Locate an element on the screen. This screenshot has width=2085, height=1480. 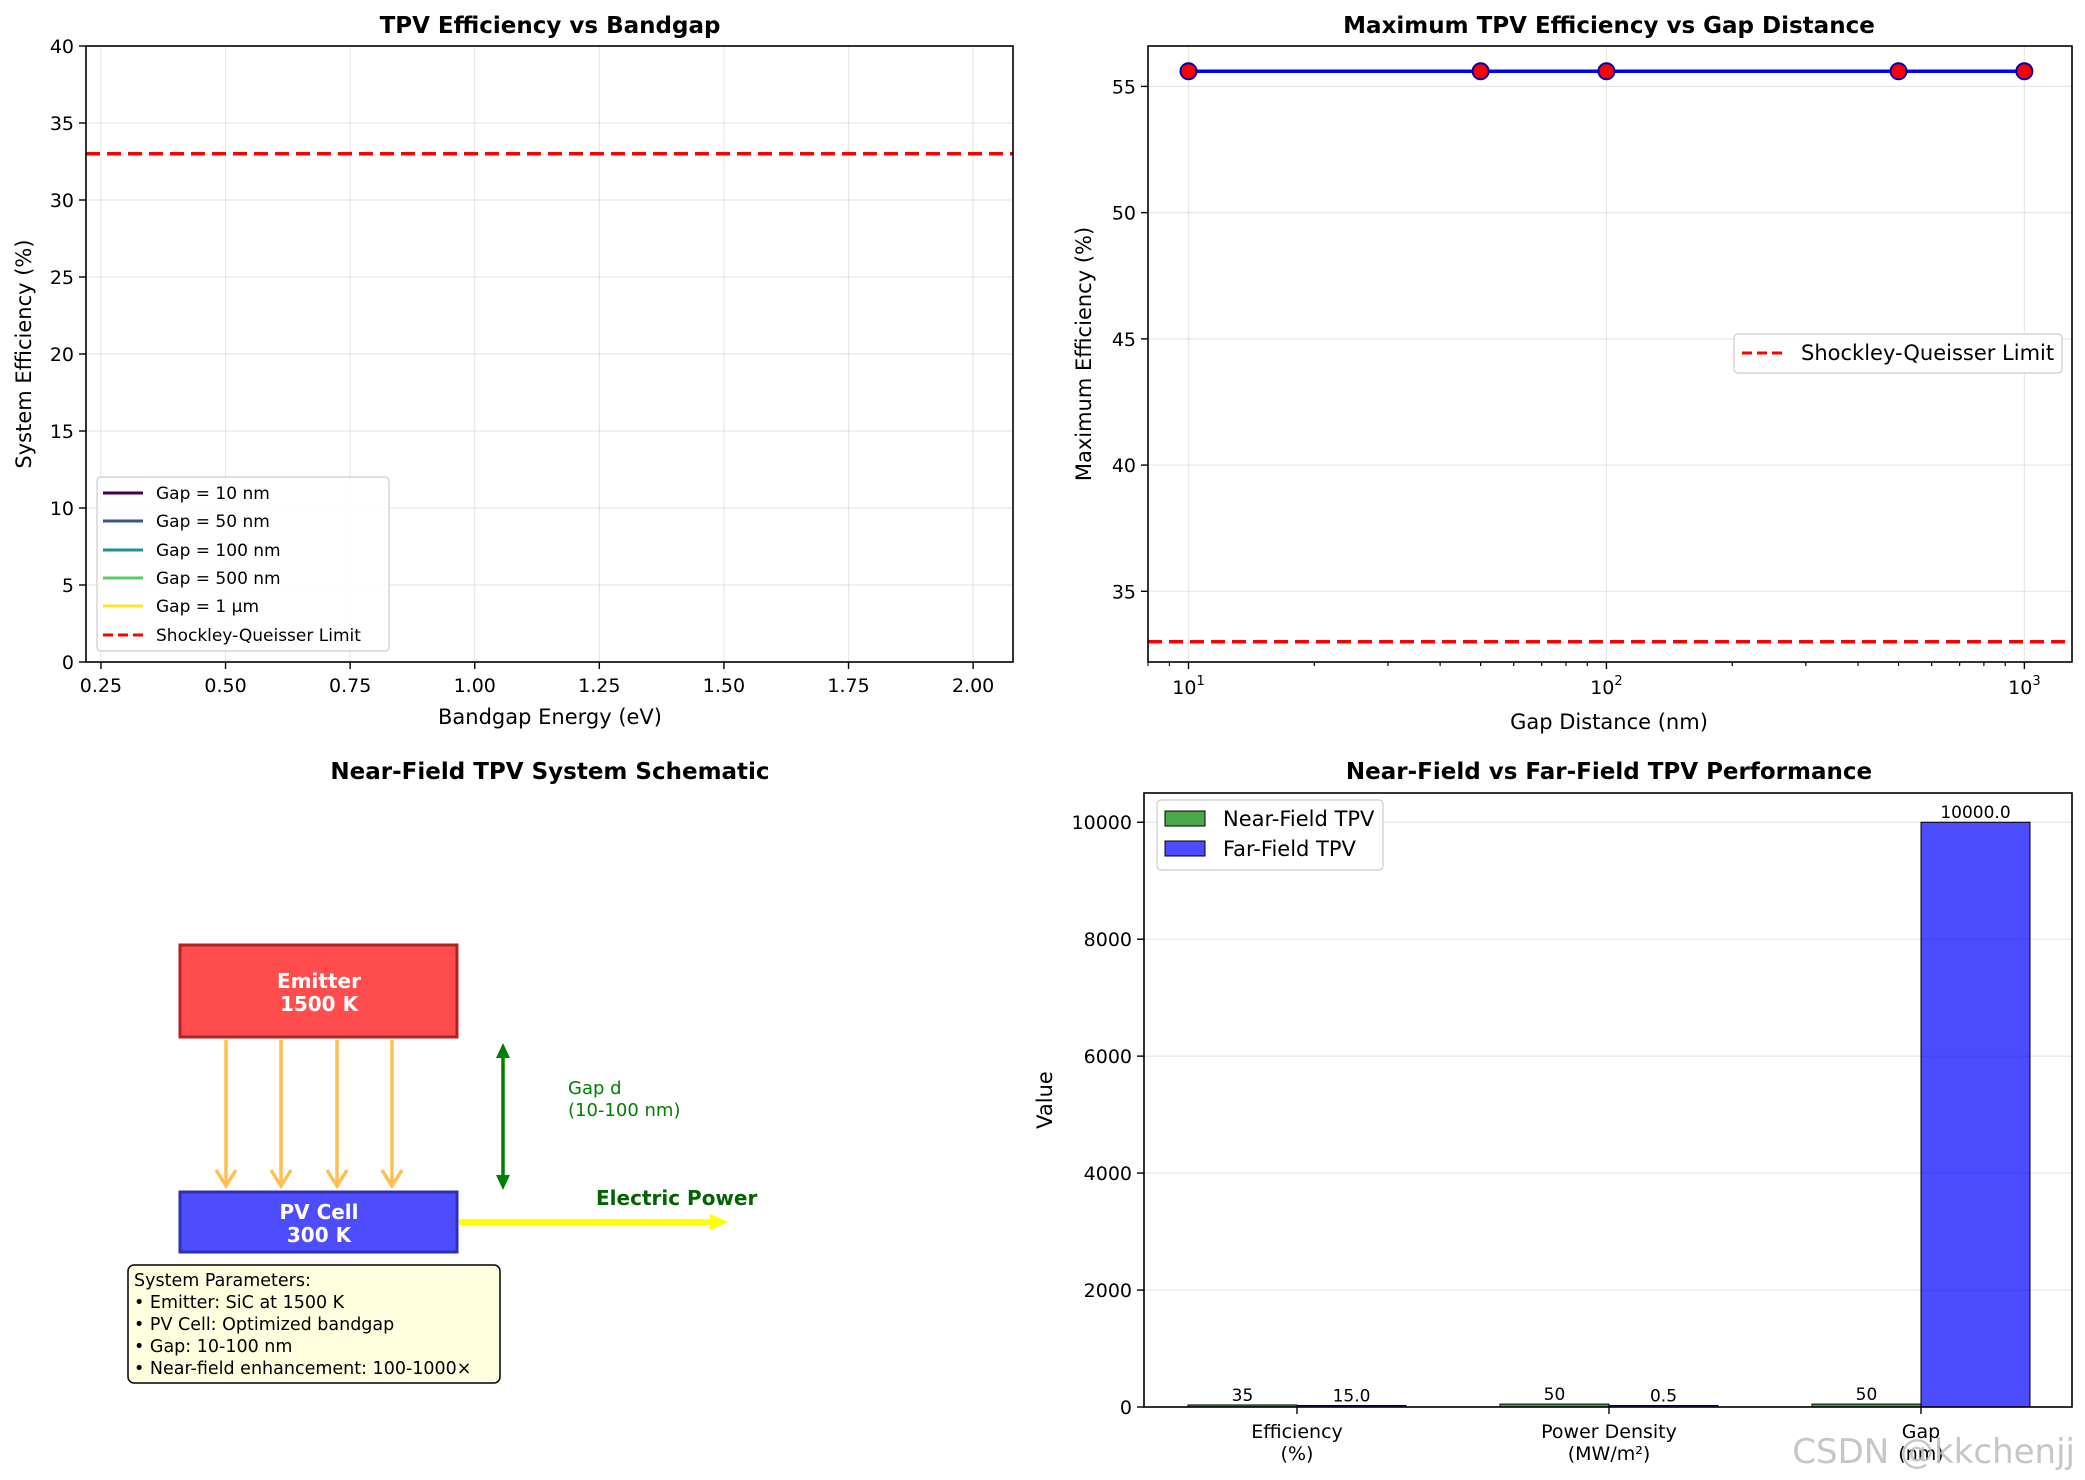
panel1-y-tick-label: 15 is located at coordinates (62, 432).